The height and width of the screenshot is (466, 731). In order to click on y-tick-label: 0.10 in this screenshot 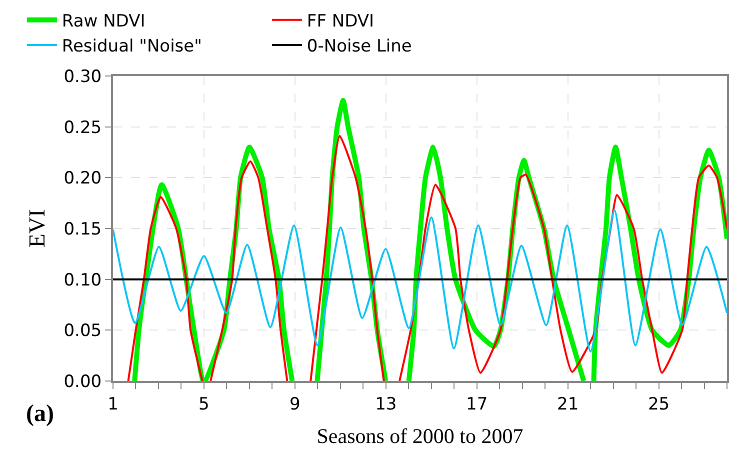, I will do `click(83, 280)`.